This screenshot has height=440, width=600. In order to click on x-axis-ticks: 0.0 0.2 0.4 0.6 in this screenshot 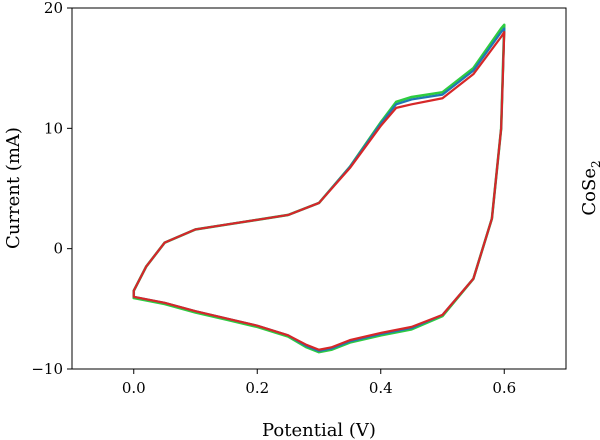, I will do `click(319, 383)`.